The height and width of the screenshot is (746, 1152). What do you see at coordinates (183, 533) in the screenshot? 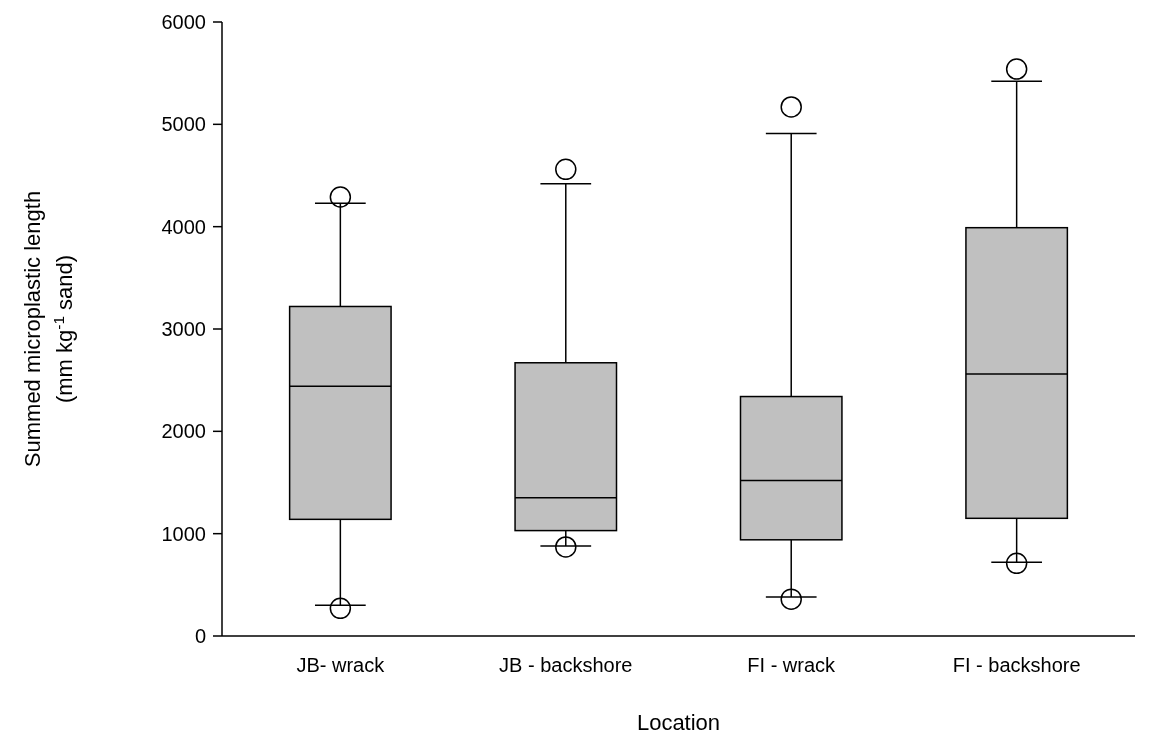
I see `y-tick-label: 1000` at bounding box center [183, 533].